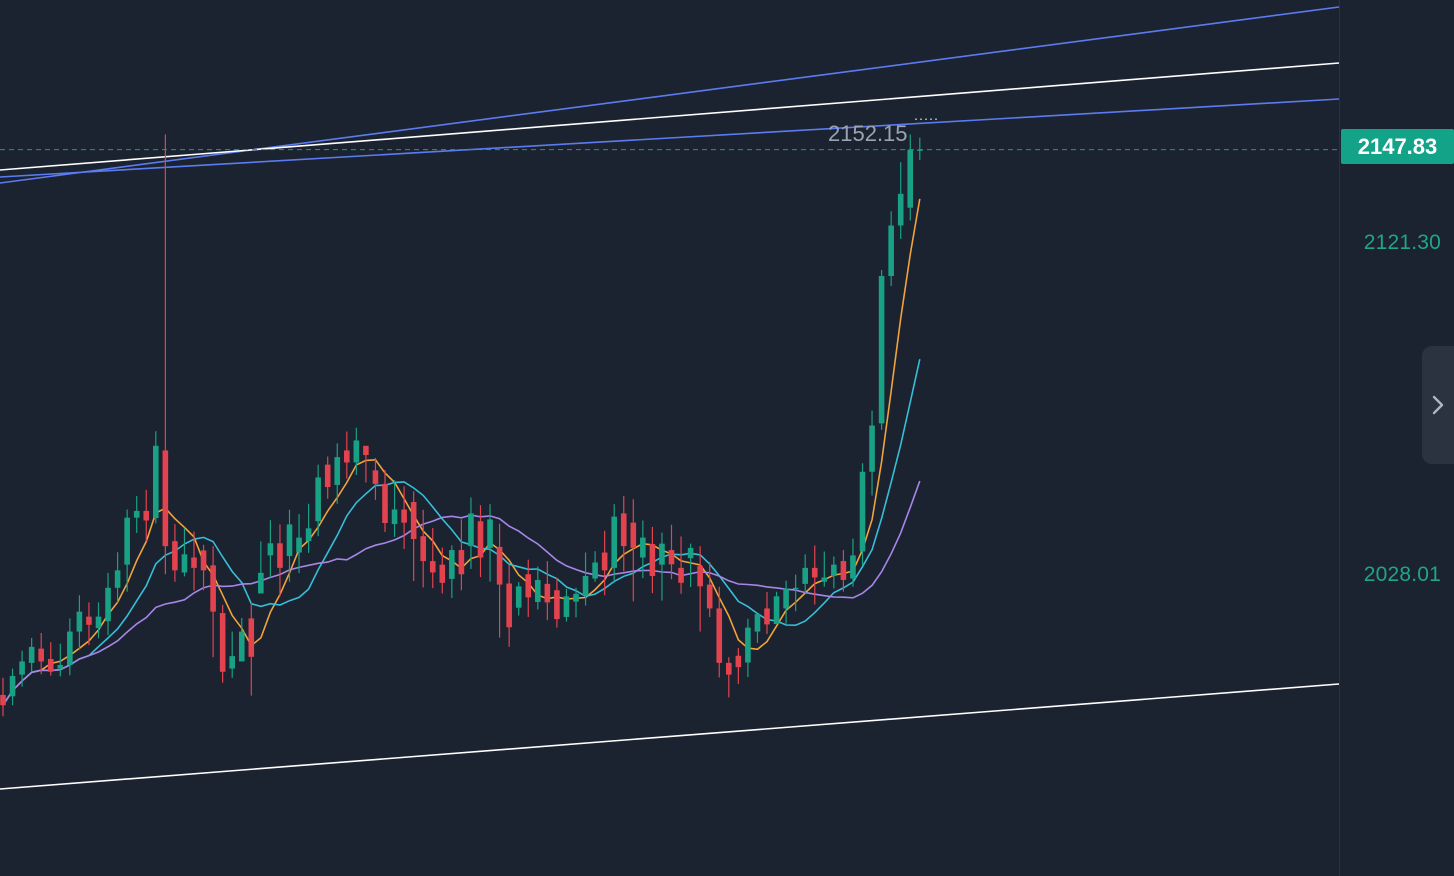 The width and height of the screenshot is (1454, 876). Describe the element at coordinates (1438, 405) in the screenshot. I see `expand-panel-button` at that location.